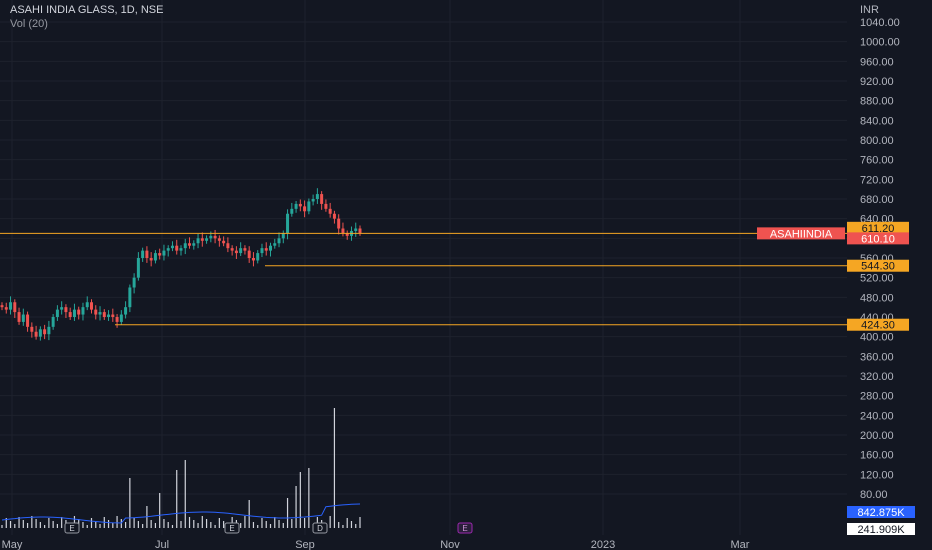 This screenshot has width=932, height=550. What do you see at coordinates (466, 543) in the screenshot?
I see `time-axis: May Jul Sep Nov 2023 Mar` at bounding box center [466, 543].